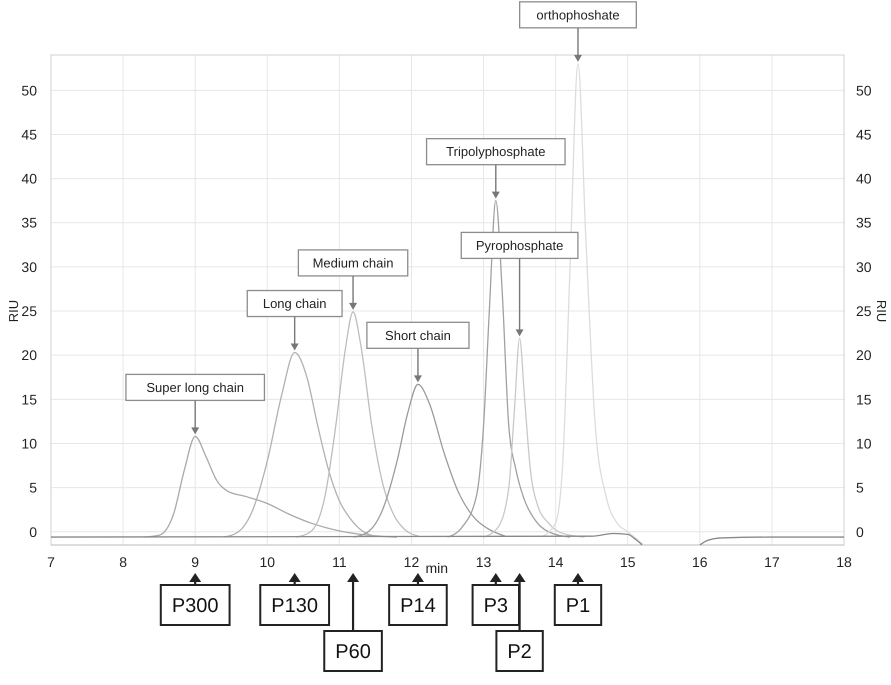 Image resolution: width=891 pixels, height=685 pixels. What do you see at coordinates (33, 532) in the screenshot?
I see `y-tick-label: 0` at bounding box center [33, 532].